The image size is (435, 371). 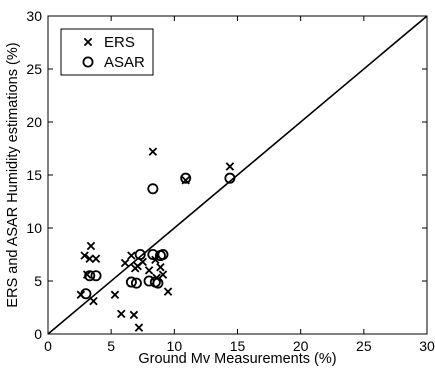 I want to click on legend-label-ers: ERS, so click(x=119, y=42).